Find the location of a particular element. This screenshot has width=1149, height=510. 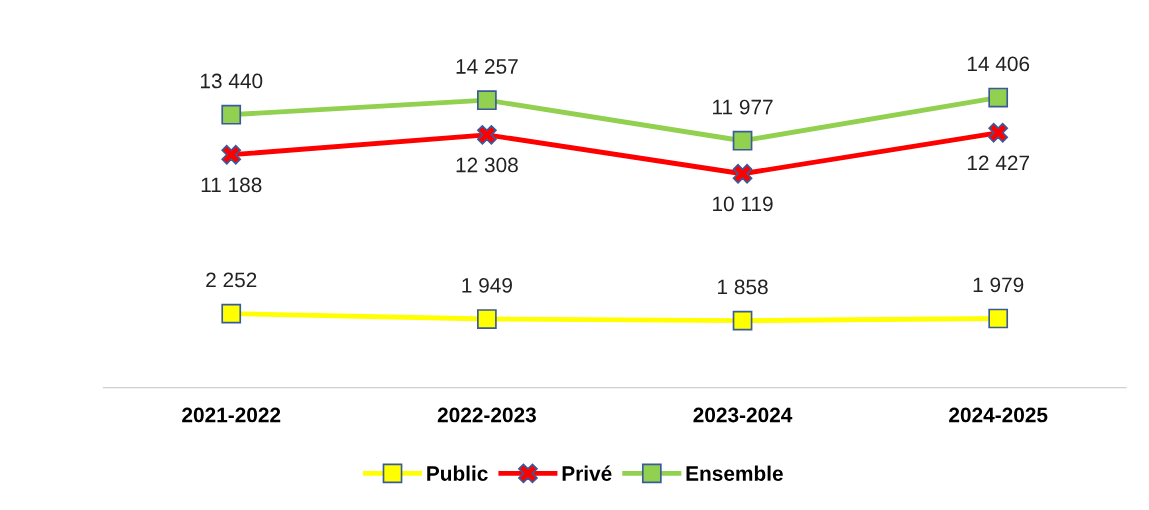

legend-label: Public is located at coordinates (457, 473).